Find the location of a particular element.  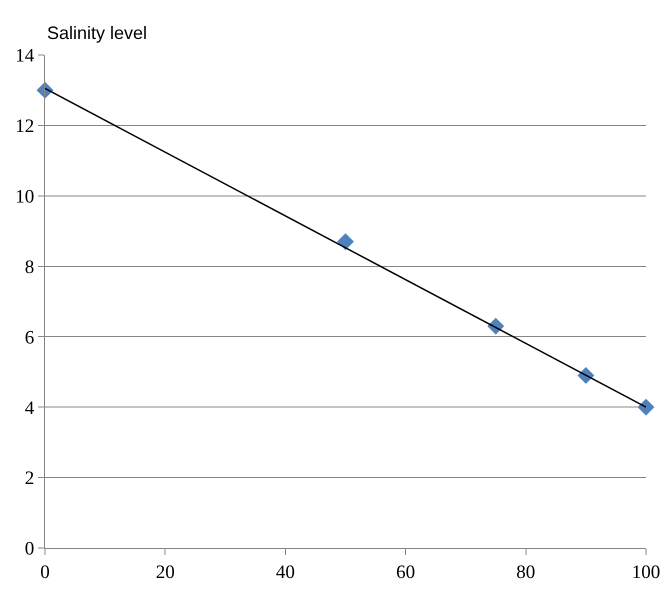

y-tick-label: 8 is located at coordinates (29, 267).